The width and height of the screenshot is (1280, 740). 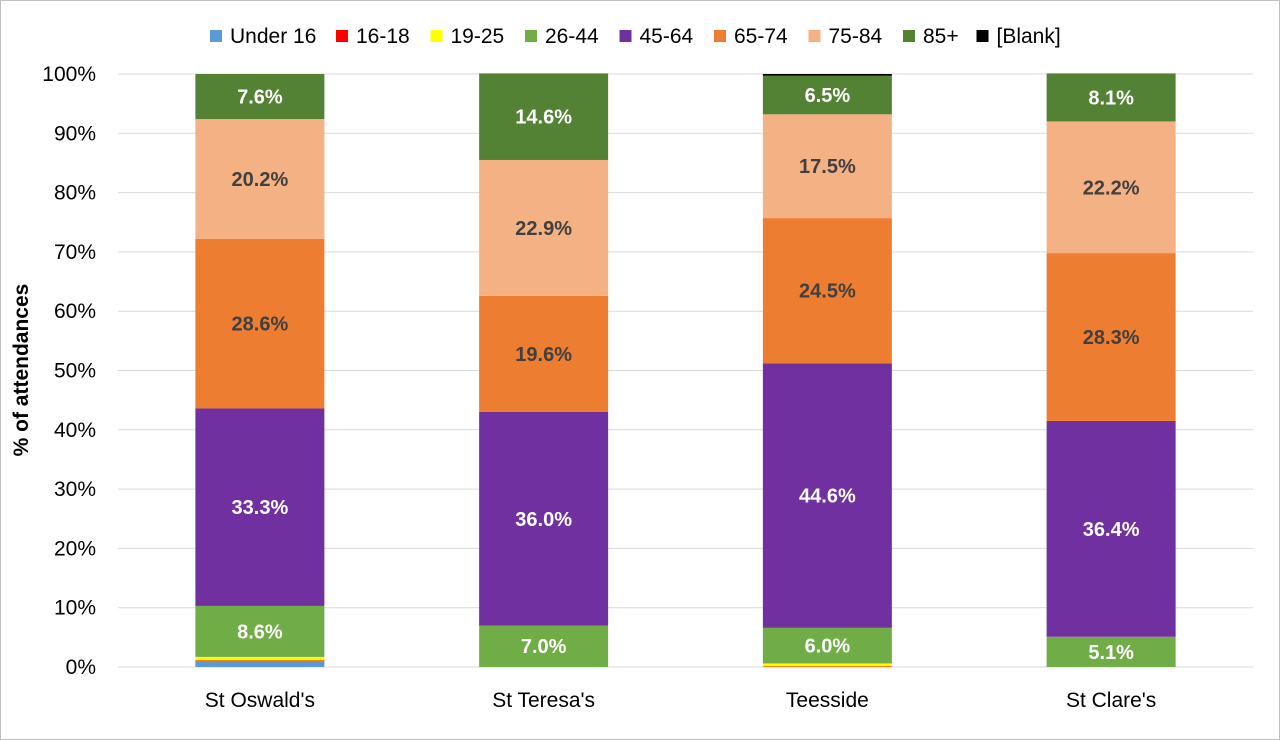 I want to click on data-label: 44.6%, so click(x=827, y=497).